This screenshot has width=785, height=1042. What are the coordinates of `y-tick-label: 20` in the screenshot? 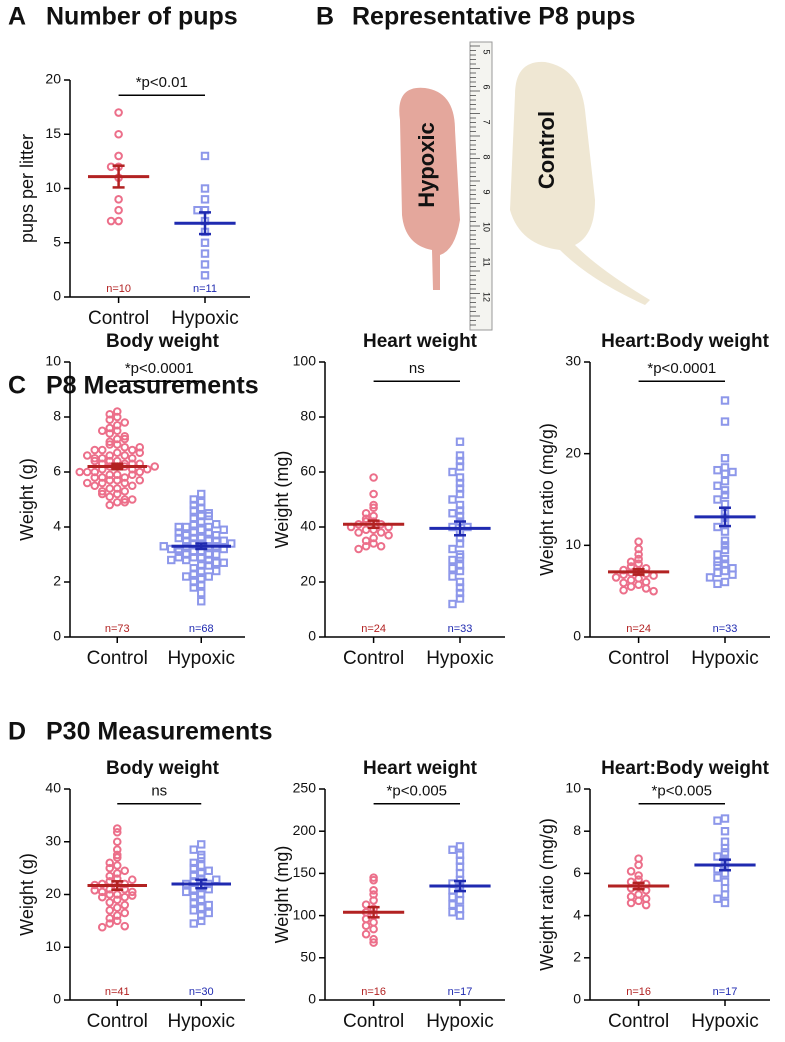 It's located at (573, 452).